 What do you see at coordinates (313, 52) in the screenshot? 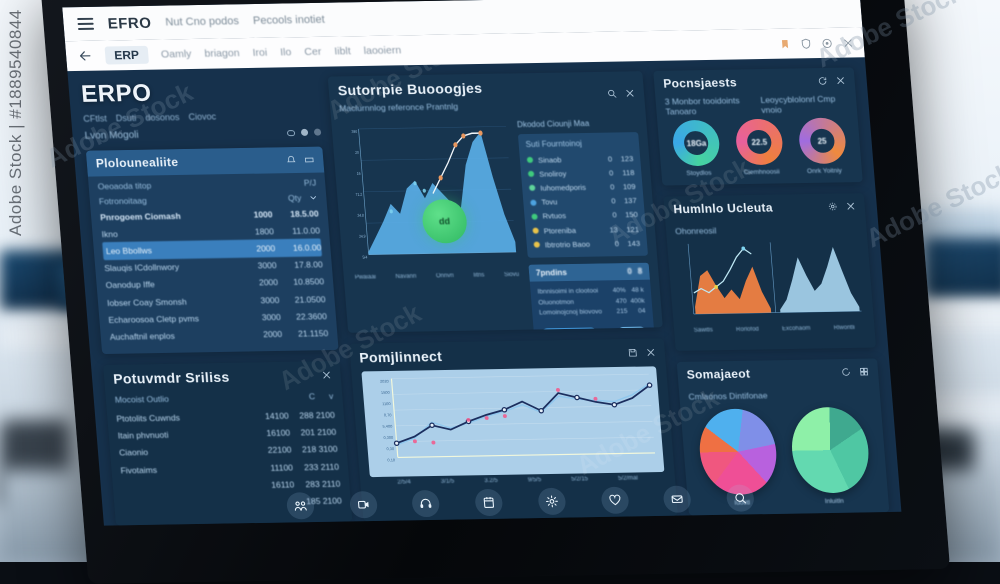
I see `tab-item-4: Cer` at bounding box center [313, 52].